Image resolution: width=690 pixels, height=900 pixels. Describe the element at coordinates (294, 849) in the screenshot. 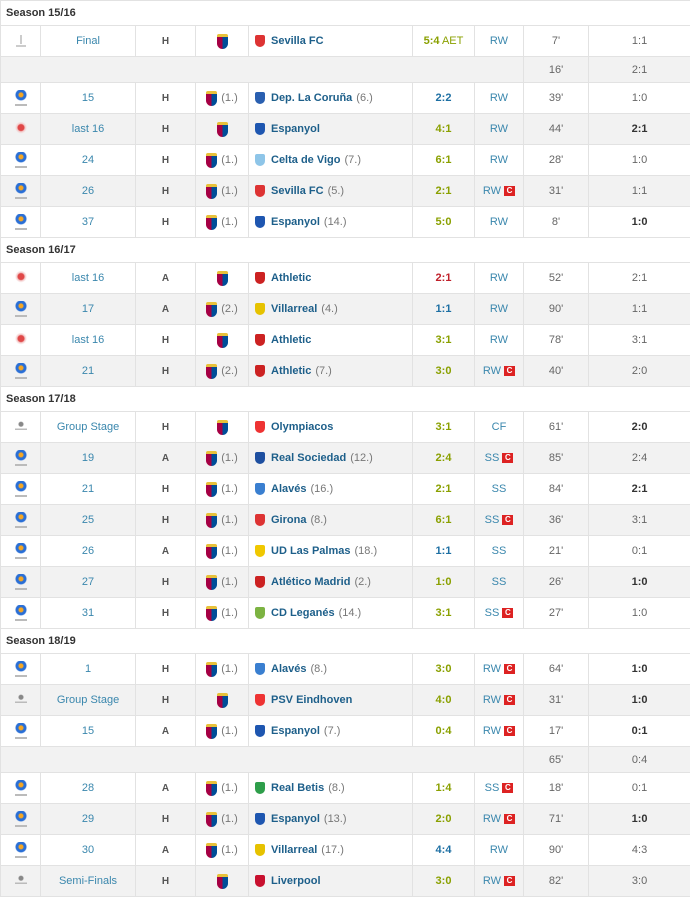

I see `opponent-link: Villarreal` at that location.